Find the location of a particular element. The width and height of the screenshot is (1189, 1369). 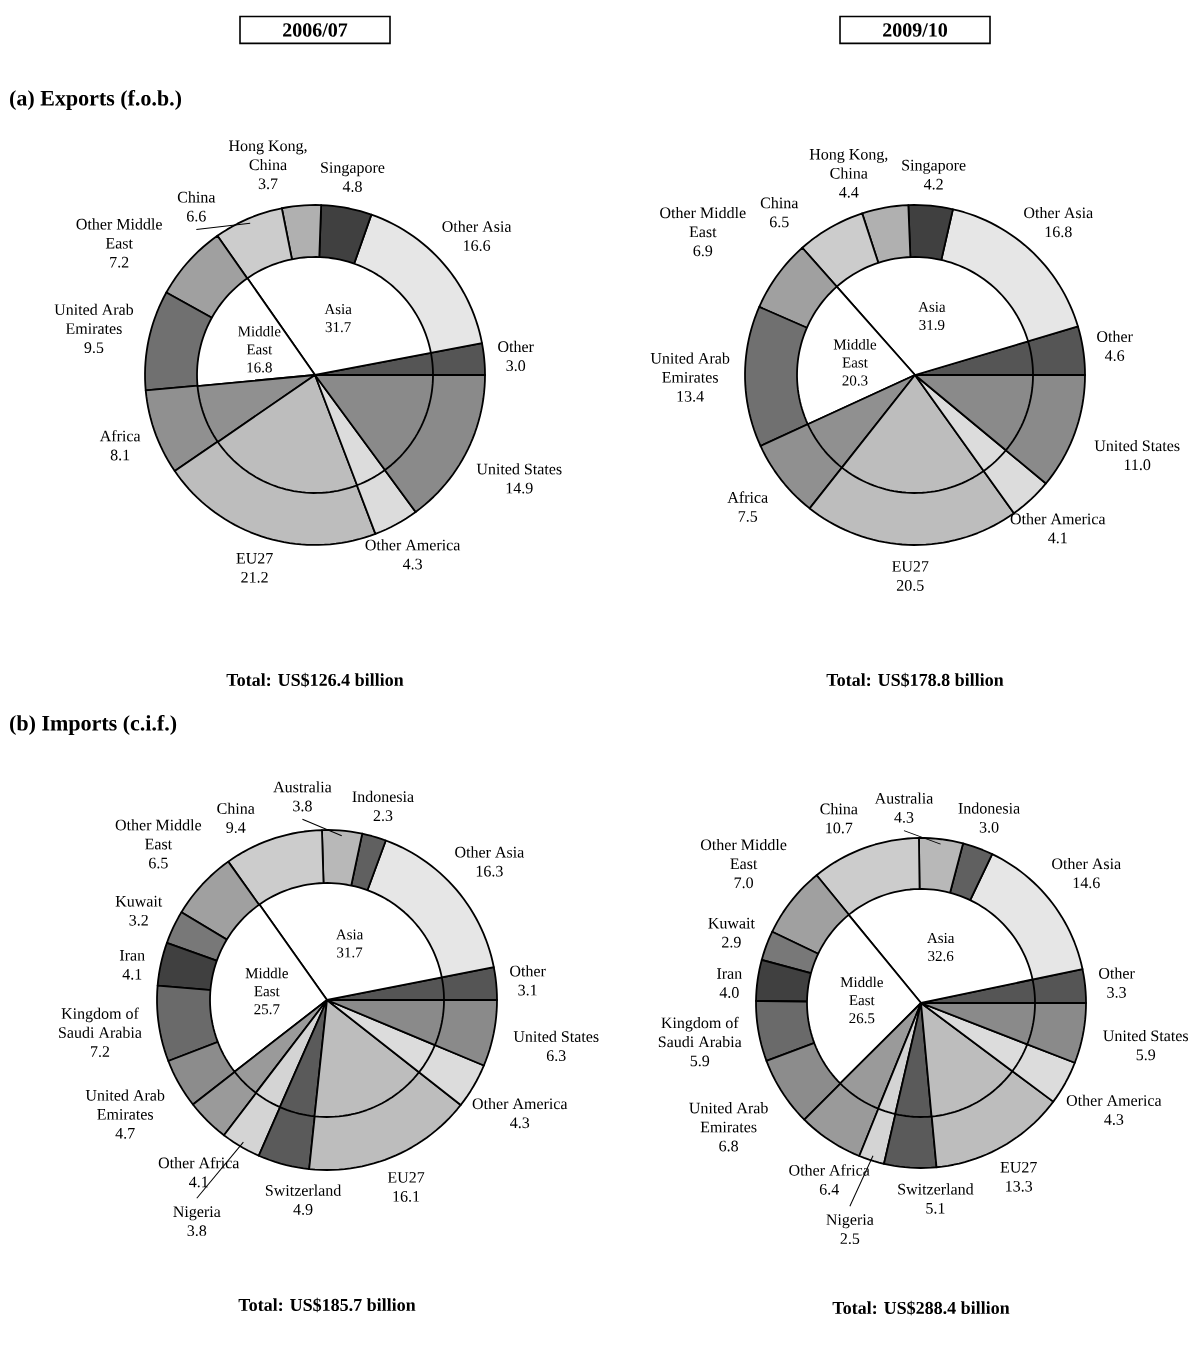

data-label: 7.5 is located at coordinates (748, 516).